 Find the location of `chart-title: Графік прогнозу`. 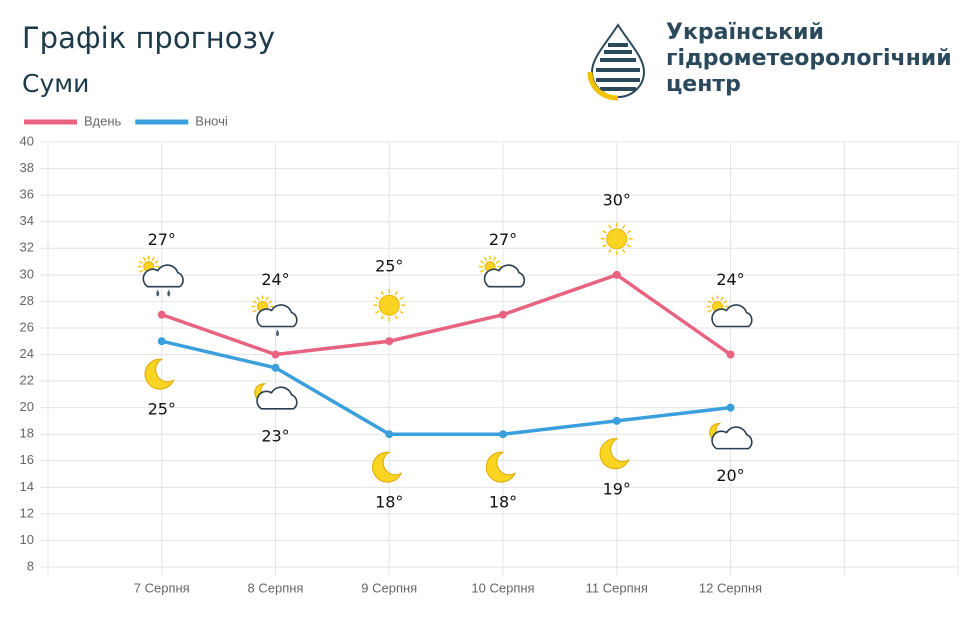

chart-title: Графік прогнозу is located at coordinates (148, 38).